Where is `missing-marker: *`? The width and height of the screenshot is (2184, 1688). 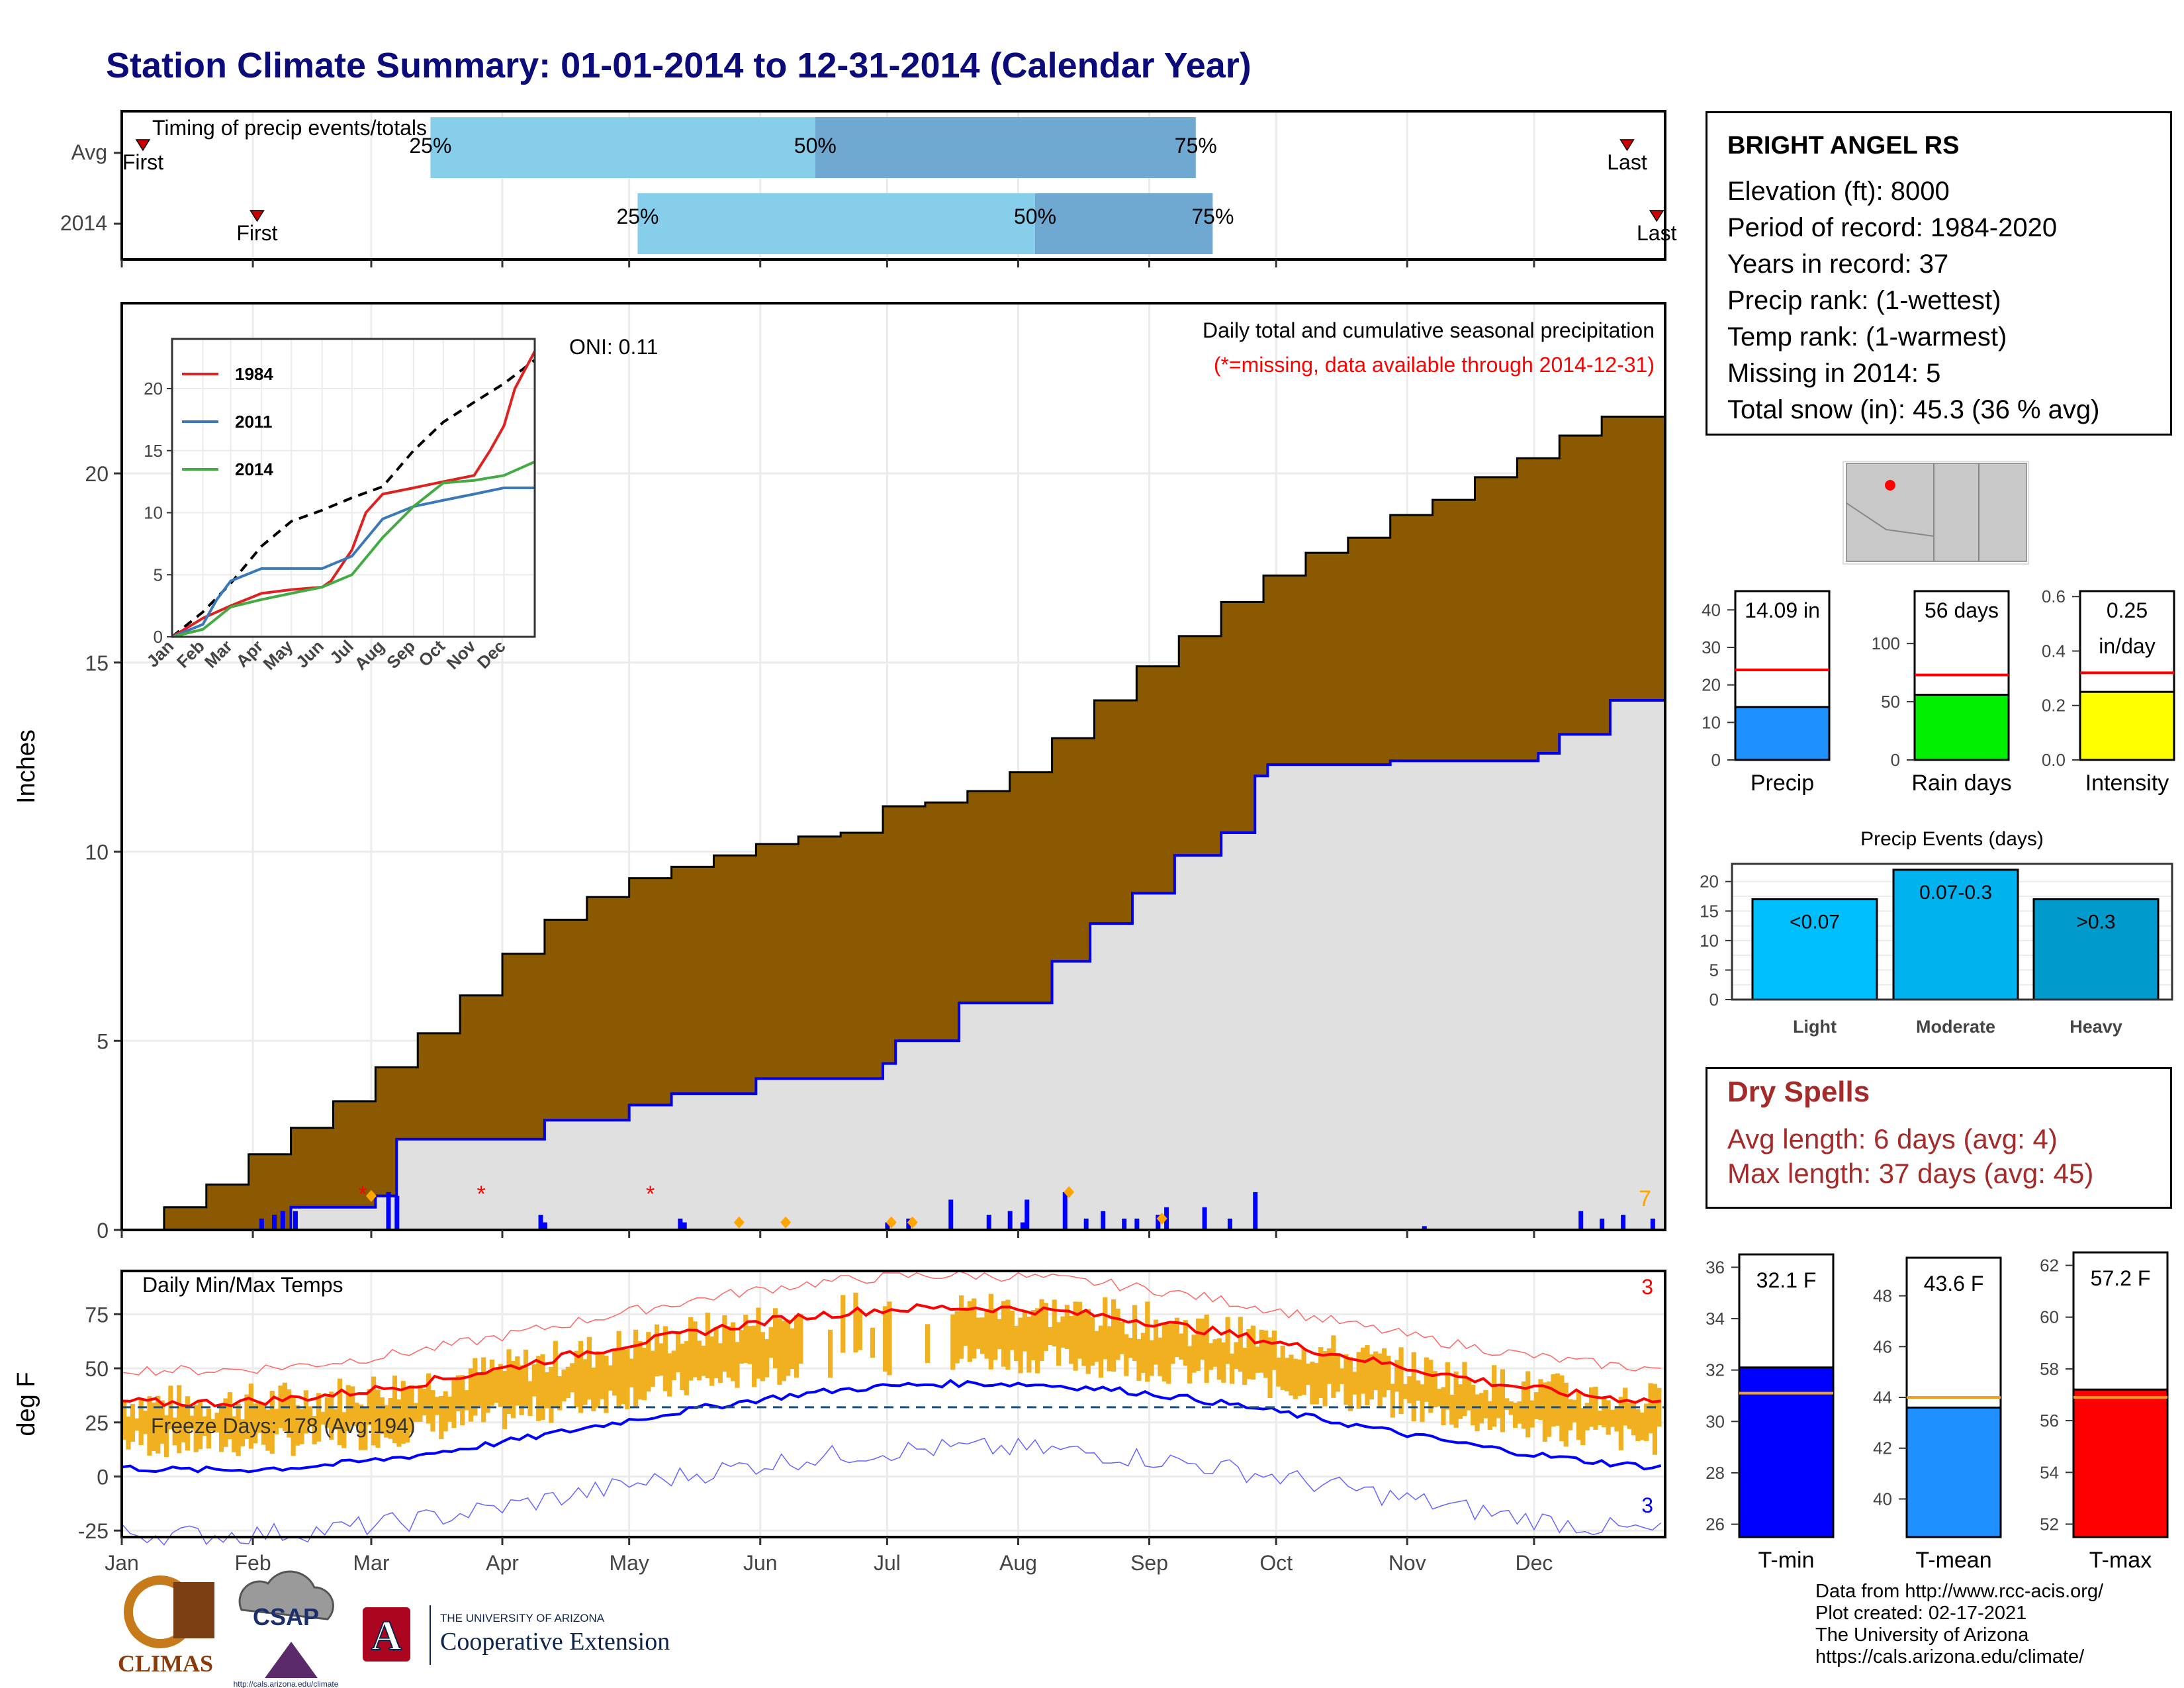
missing-marker: * is located at coordinates (363, 1194).